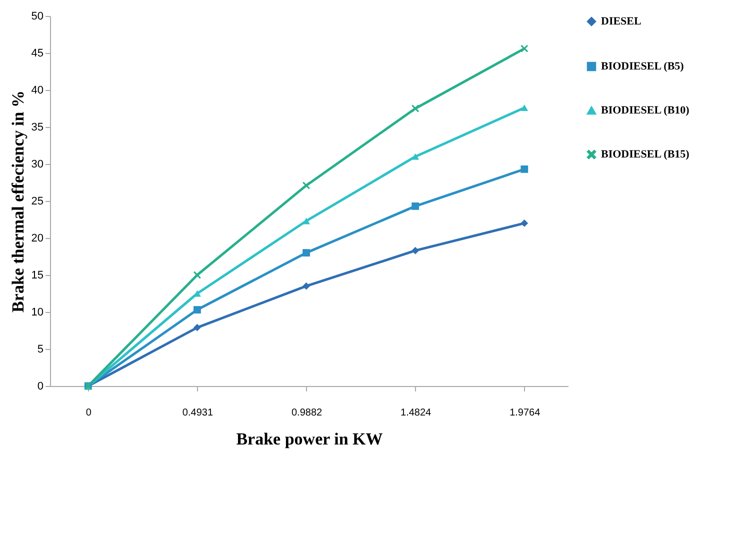 This screenshot has width=729, height=545. Describe the element at coordinates (309, 439) in the screenshot. I see `x-axis-title: Brake power in KW` at that location.